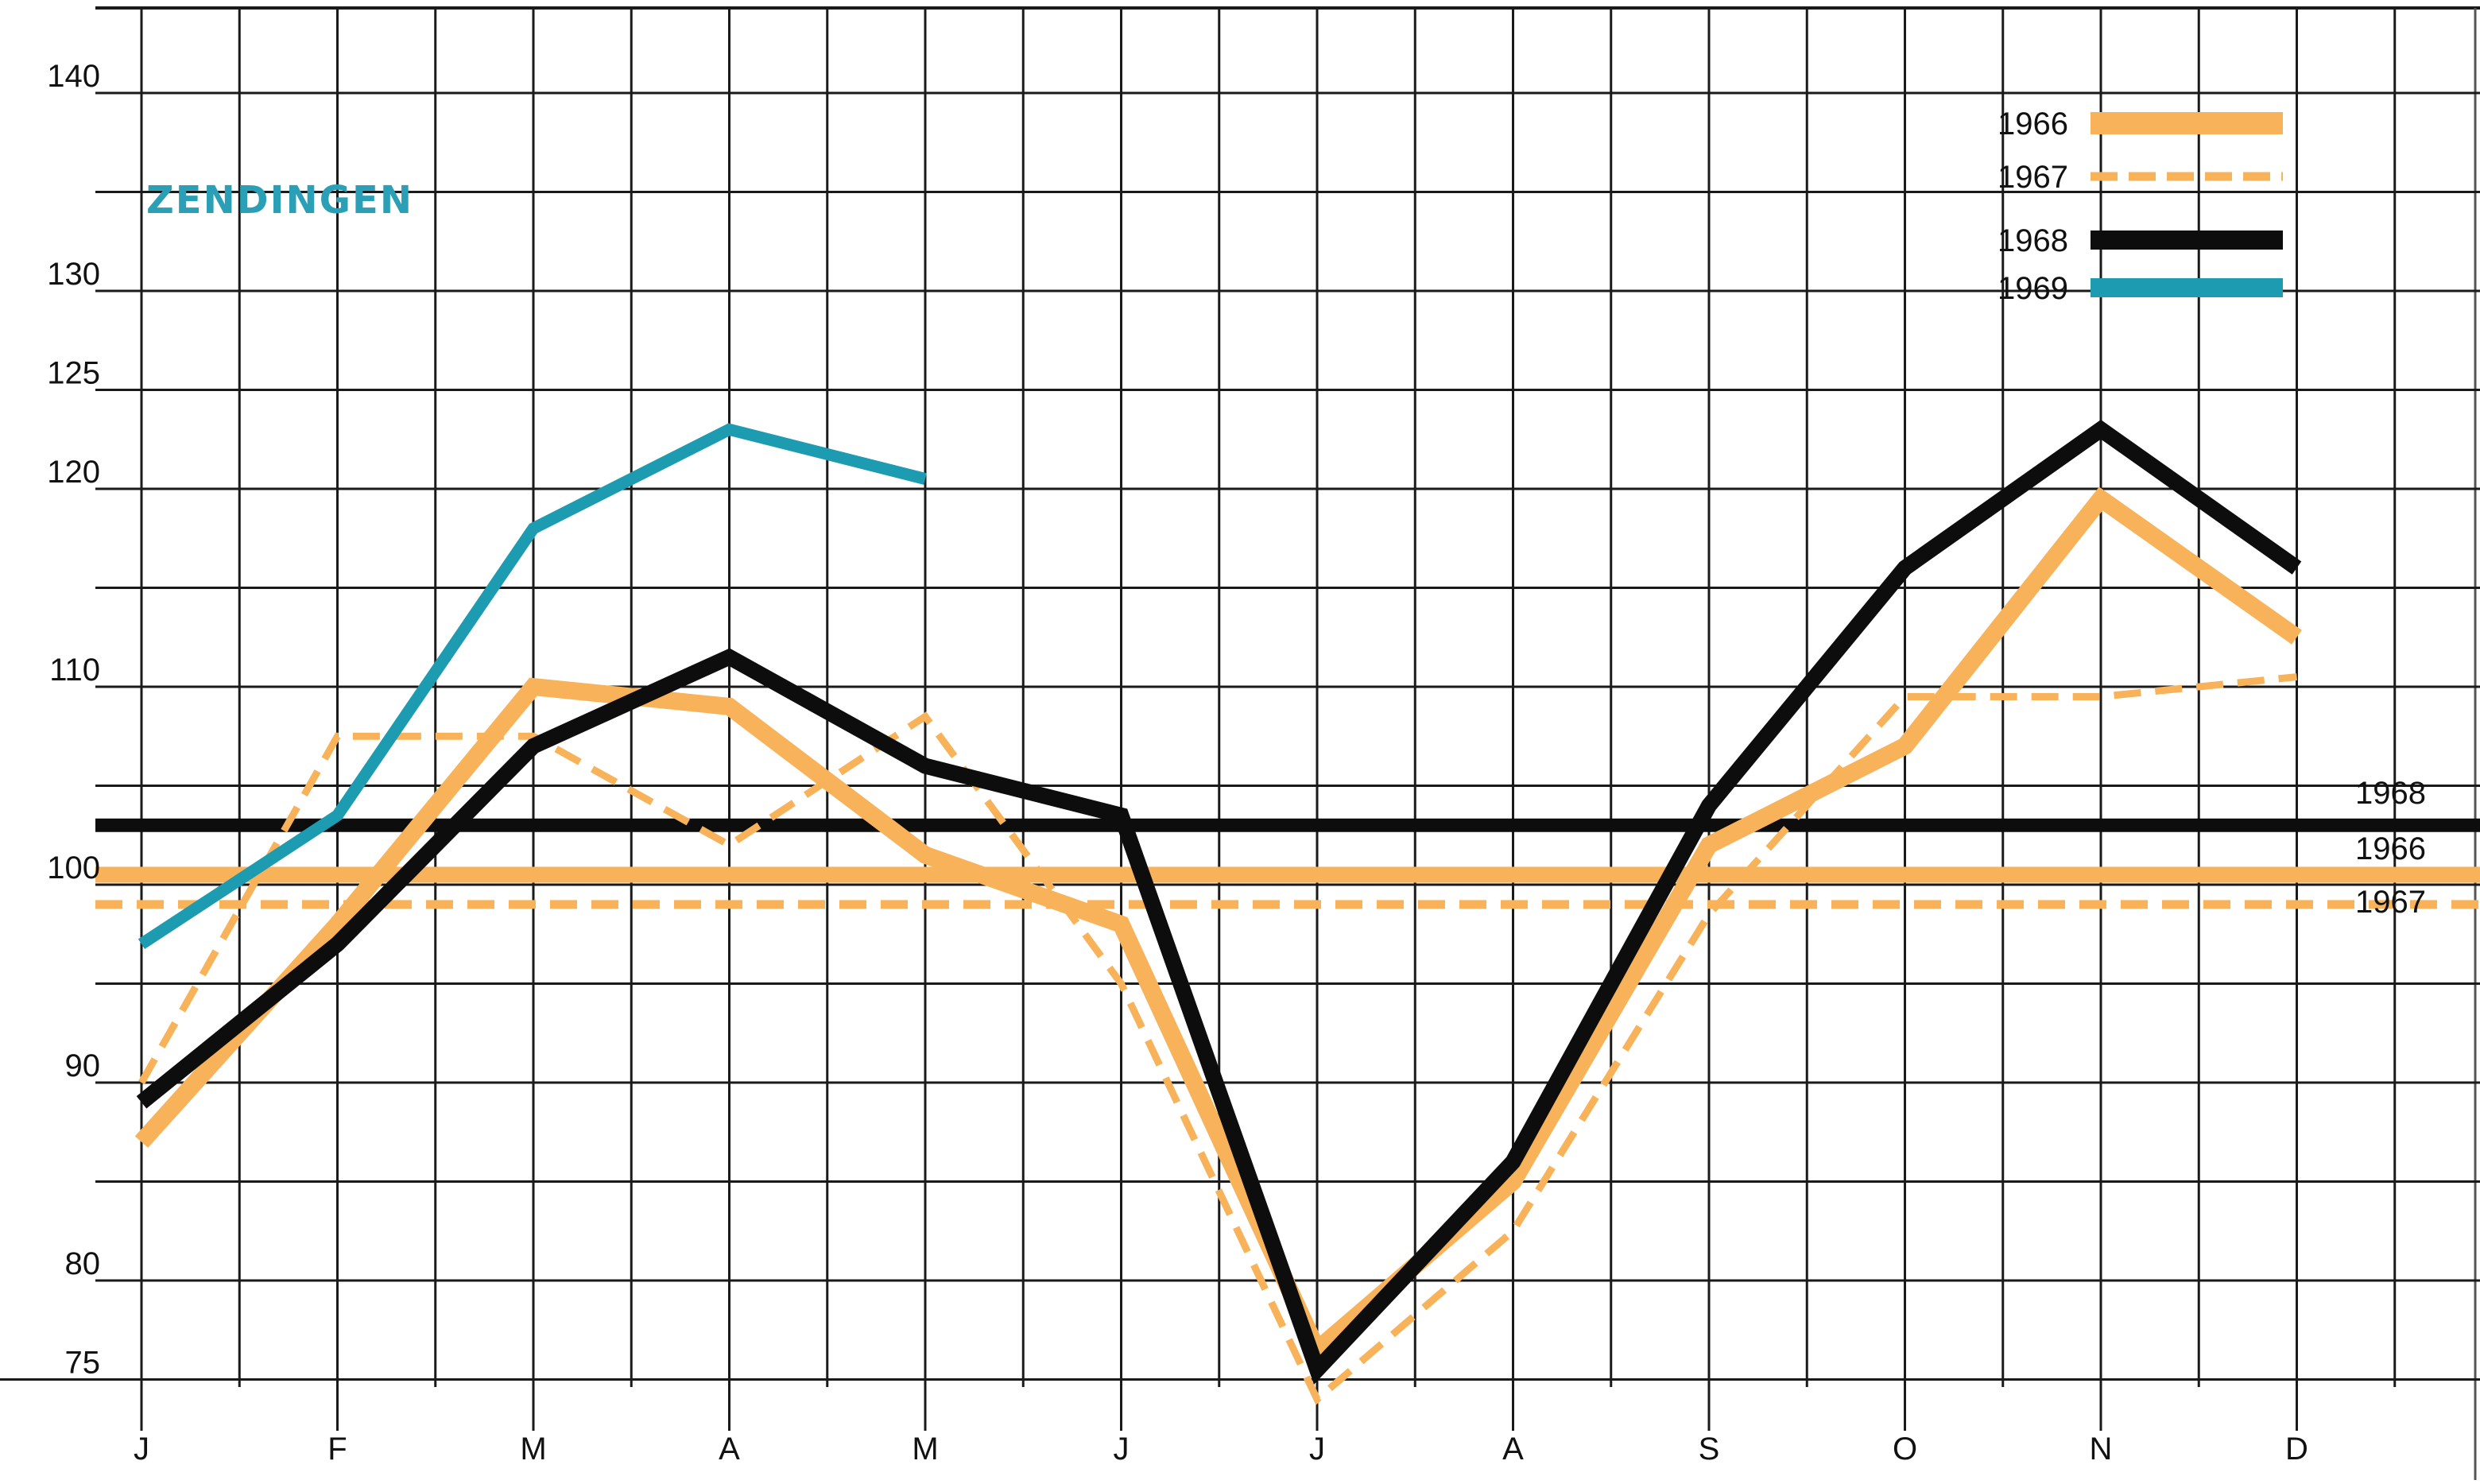  Describe the element at coordinates (2101, 1449) in the screenshot. I see `x-tick-label: N` at that location.